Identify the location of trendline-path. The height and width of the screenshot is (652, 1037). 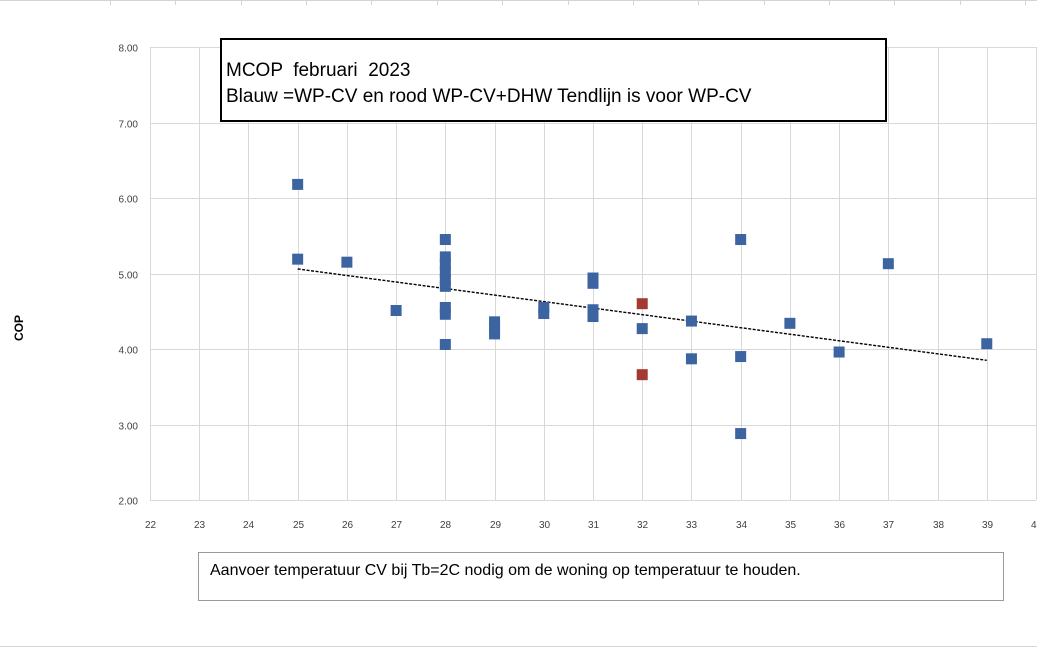
(642, 315).